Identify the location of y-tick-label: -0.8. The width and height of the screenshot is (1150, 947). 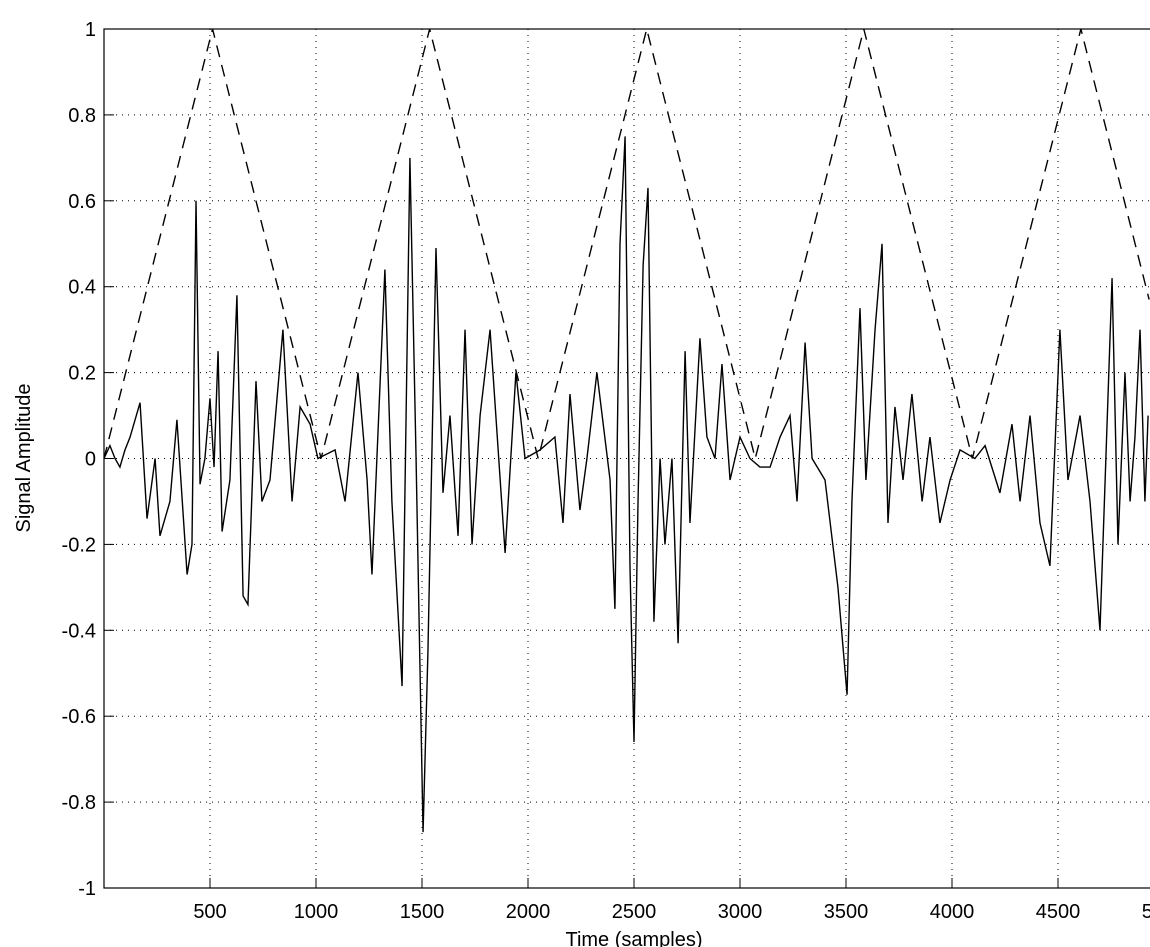
(79, 803).